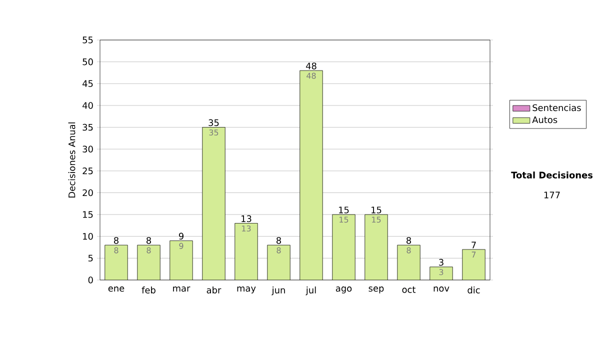 This screenshot has width=600, height=340. I want to click on x-tick-label: may, so click(246, 290).